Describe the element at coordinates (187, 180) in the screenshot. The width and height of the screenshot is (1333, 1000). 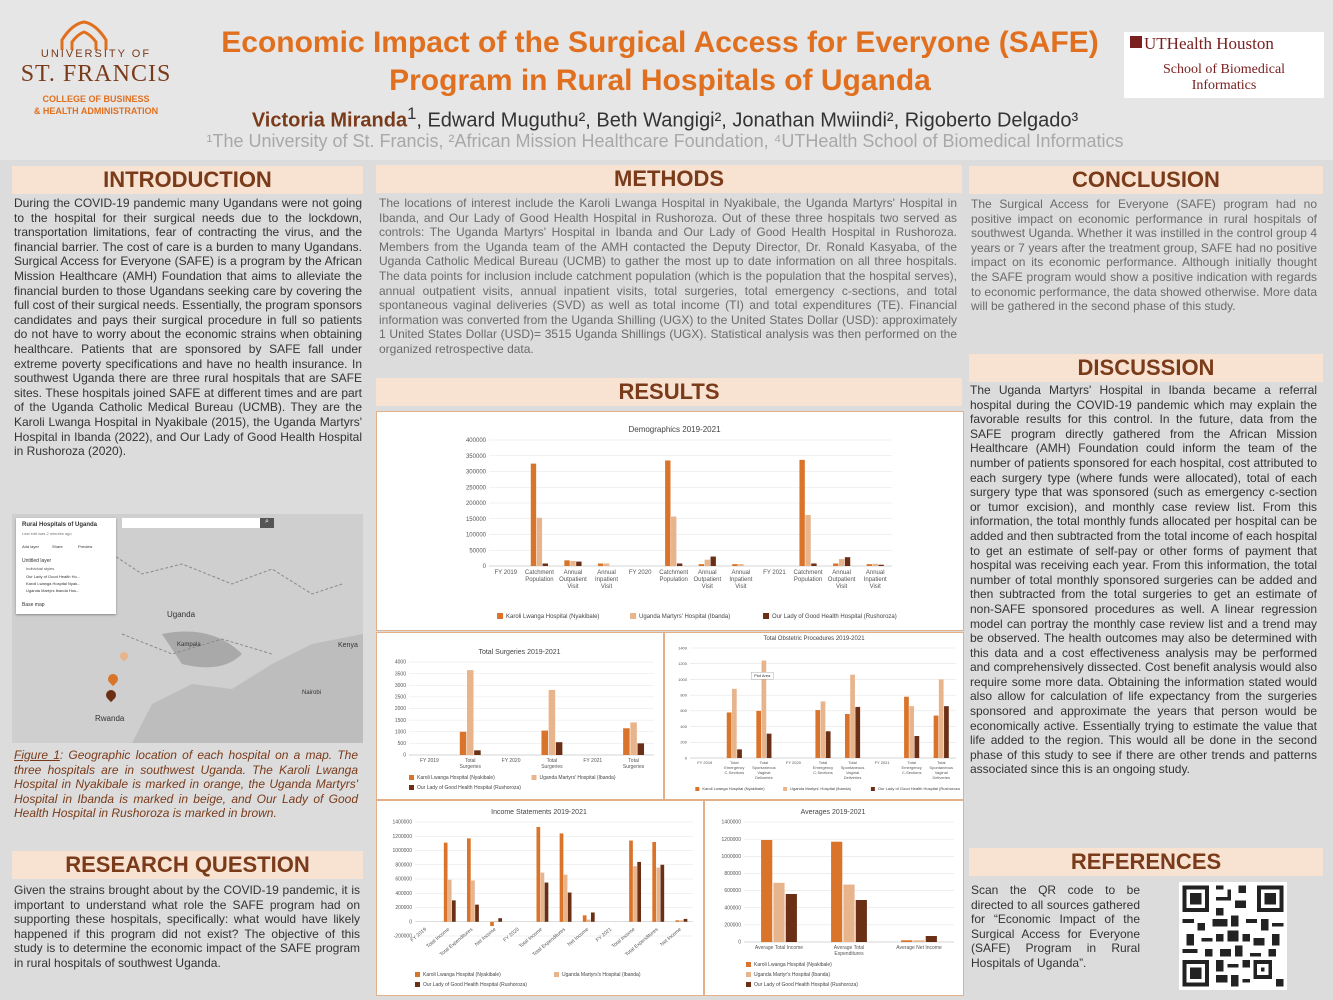
I see `introduction-heading: INTRODUCTION` at that location.